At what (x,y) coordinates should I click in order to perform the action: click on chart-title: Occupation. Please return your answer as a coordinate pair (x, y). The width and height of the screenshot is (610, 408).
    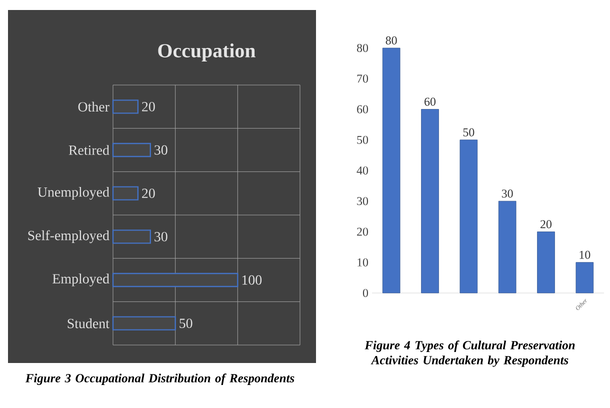
    Looking at the image, I should click on (207, 52).